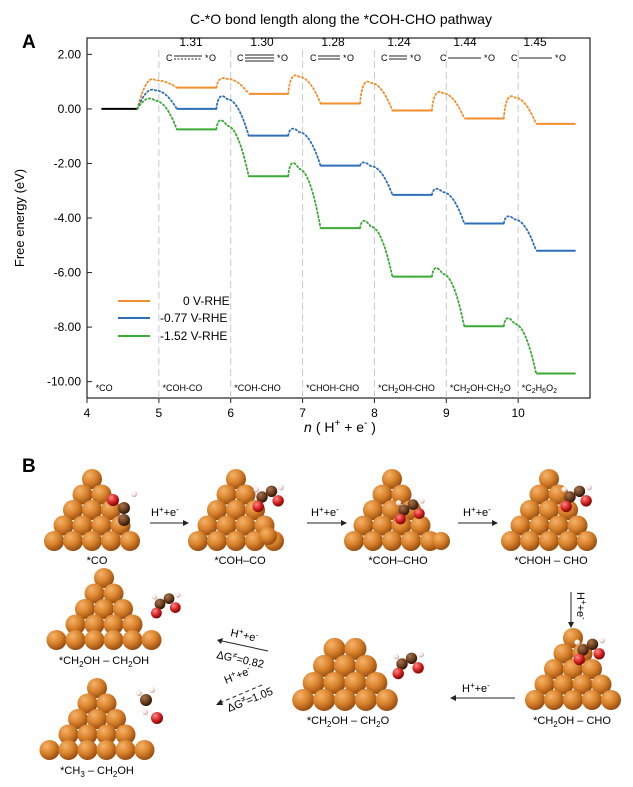 Image resolution: width=633 pixels, height=787 pixels. What do you see at coordinates (333, 42) in the screenshot?
I see `bond-length-3: 1.28` at bounding box center [333, 42].